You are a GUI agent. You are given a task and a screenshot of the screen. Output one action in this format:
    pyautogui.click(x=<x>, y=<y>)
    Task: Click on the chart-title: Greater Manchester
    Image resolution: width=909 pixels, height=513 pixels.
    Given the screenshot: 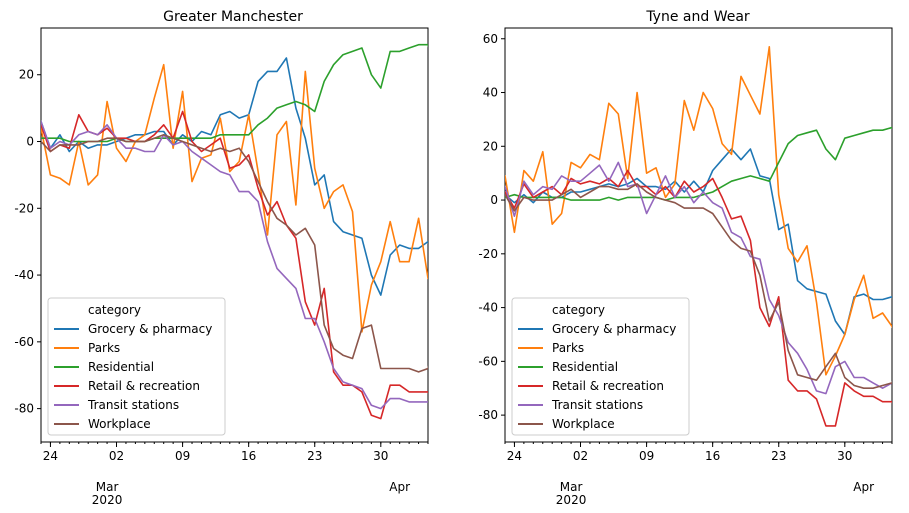 What is the action you would take?
    pyautogui.click(x=233, y=17)
    